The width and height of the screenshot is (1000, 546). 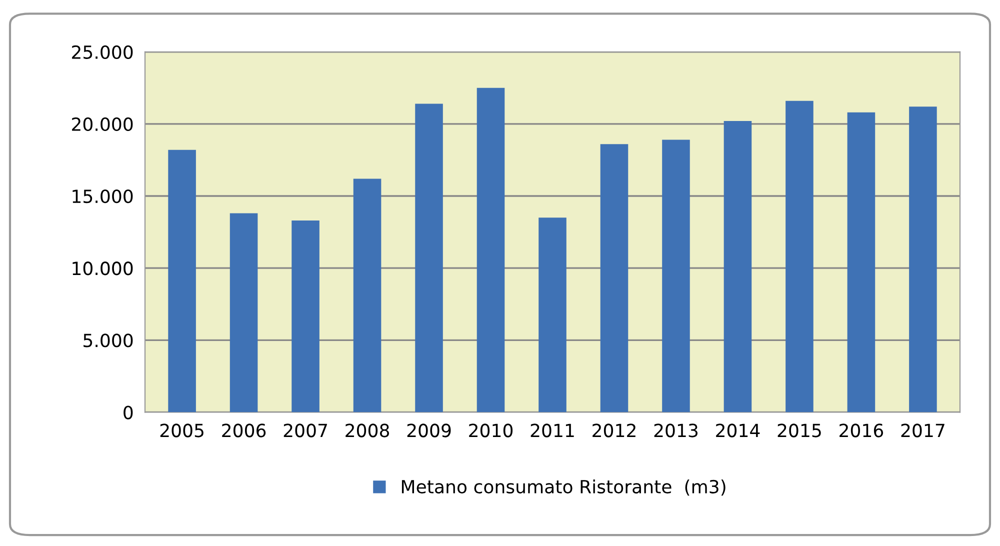 What do you see at coordinates (102, 124) in the screenshot?
I see `y-tick-label: 20.000` at bounding box center [102, 124].